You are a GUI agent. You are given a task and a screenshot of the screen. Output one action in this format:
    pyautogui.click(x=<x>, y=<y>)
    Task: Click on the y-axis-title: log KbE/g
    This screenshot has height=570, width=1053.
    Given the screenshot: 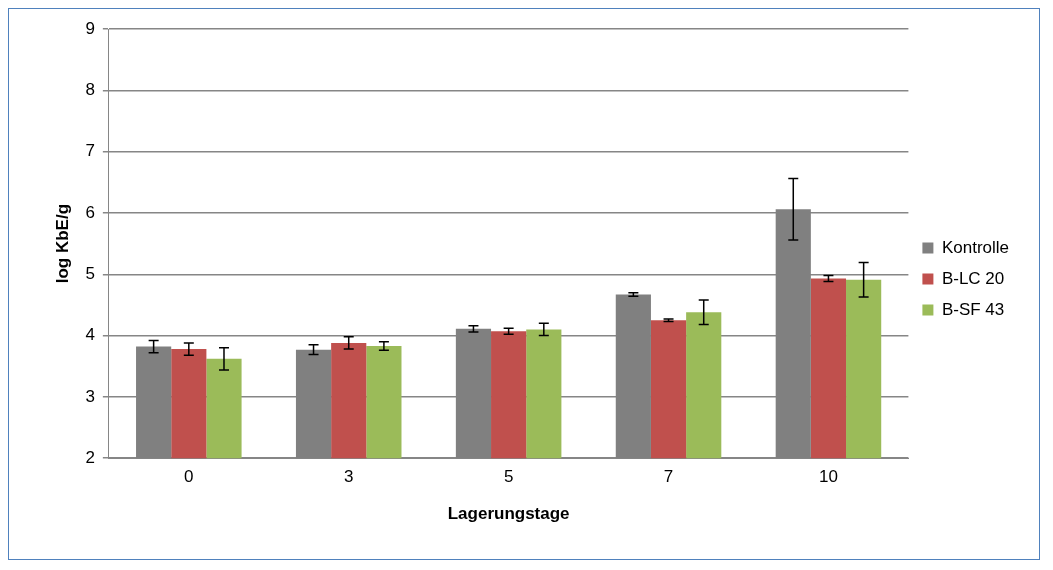 What is the action you would take?
    pyautogui.click(x=62, y=243)
    